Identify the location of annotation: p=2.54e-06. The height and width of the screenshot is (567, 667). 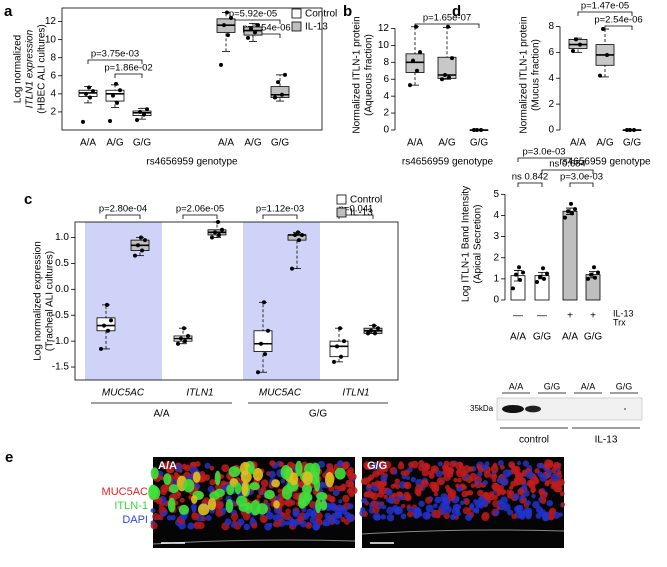
(618, 20).